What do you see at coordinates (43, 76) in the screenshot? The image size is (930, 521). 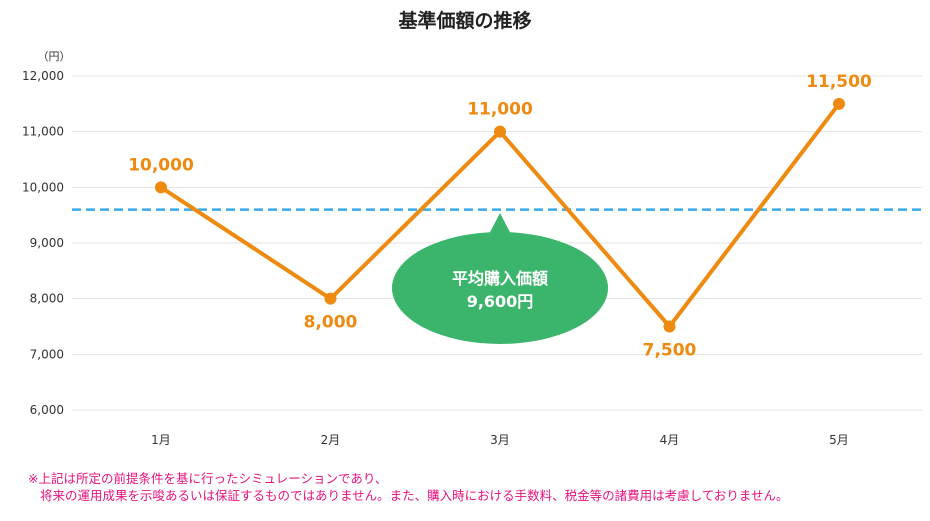 I see `y-tick-label: 12,000` at bounding box center [43, 76].